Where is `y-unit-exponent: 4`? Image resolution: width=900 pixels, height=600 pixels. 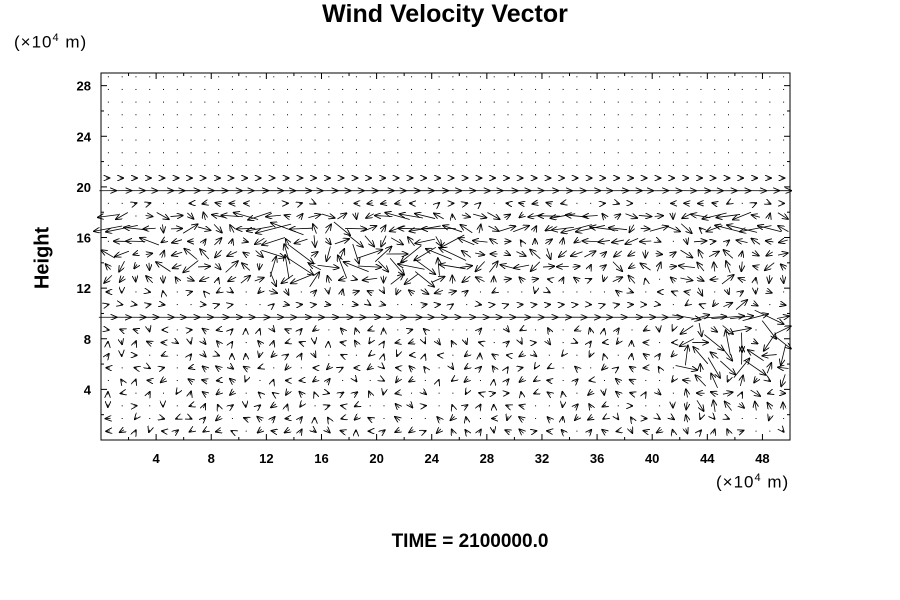 y-unit-exponent: 4 is located at coordinates (56, 38).